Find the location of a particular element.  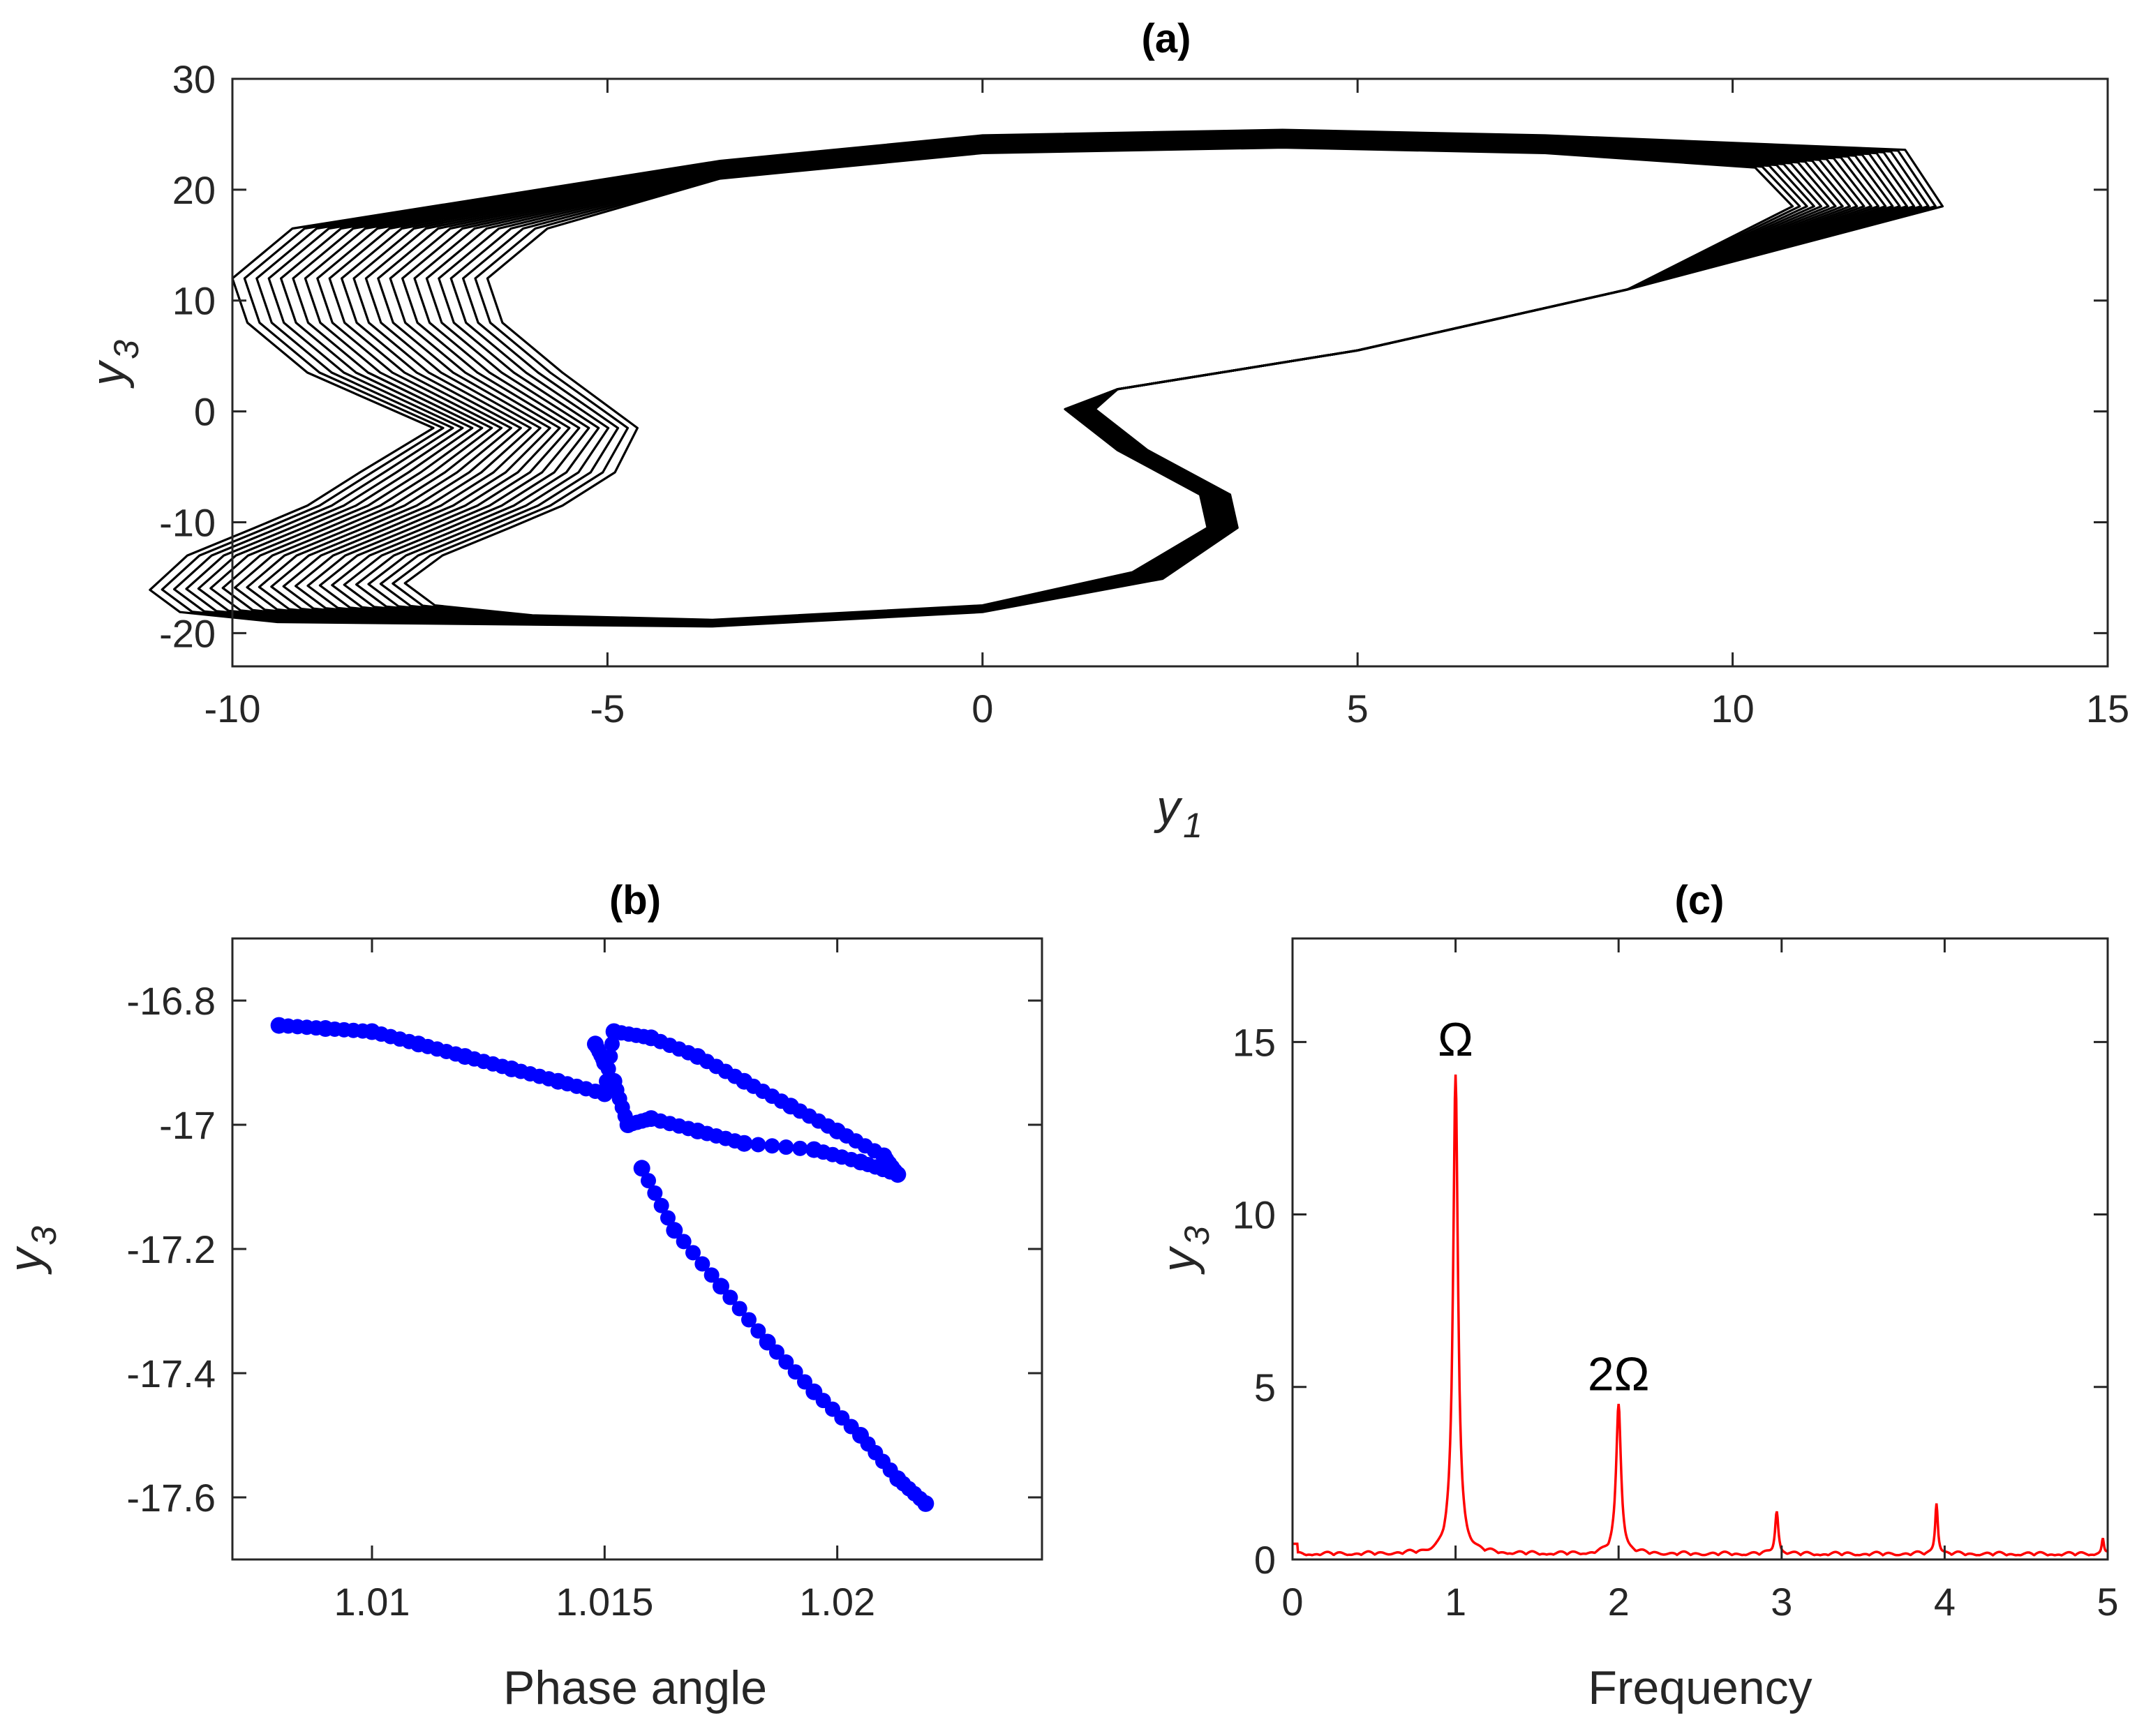

x-tick-label: -10 is located at coordinates (232, 709).